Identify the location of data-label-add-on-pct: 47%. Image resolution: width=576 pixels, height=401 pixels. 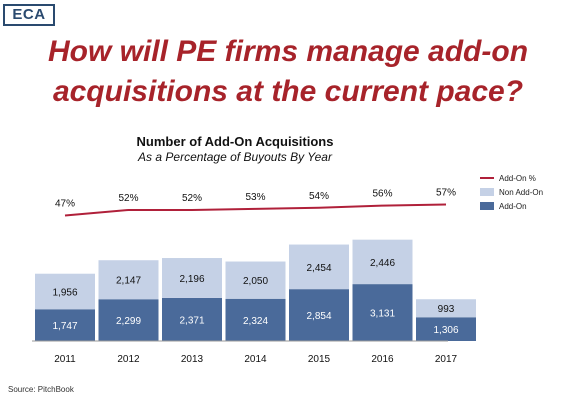
(65, 204).